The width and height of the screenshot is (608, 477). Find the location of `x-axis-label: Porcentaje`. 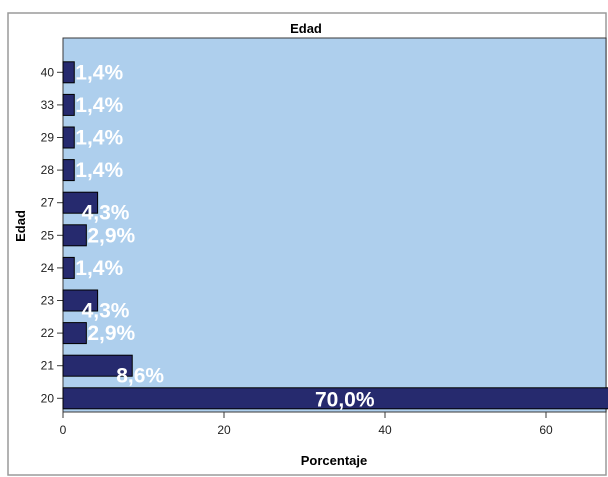

x-axis-label: Porcentaje is located at coordinates (334, 460).